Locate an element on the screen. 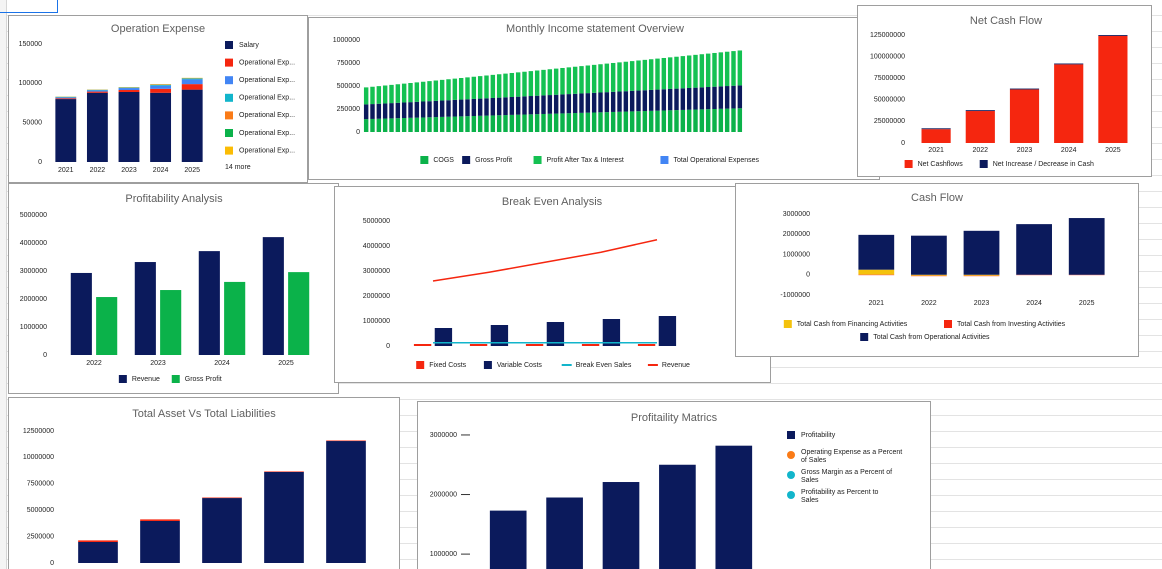 Image resolution: width=1162 pixels, height=569 pixels. y-tick-label: 50000 is located at coordinates (33, 123).